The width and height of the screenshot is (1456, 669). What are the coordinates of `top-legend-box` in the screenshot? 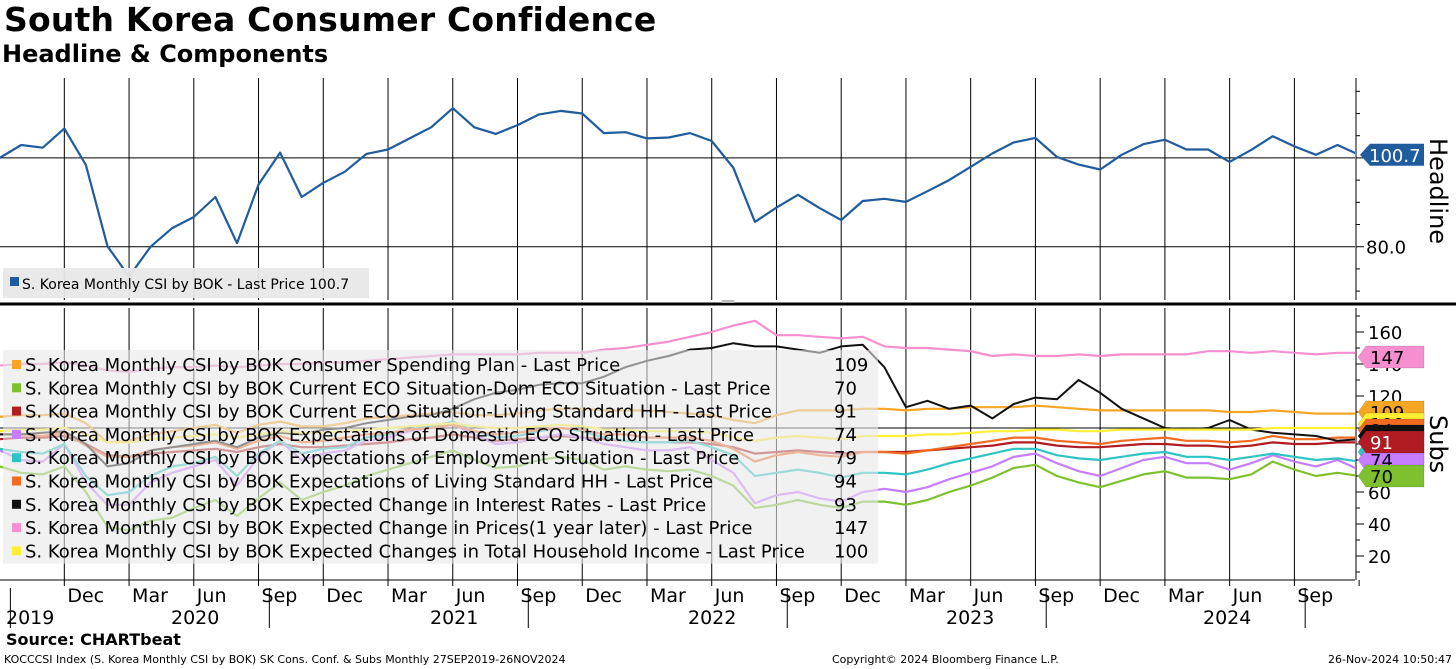 It's located at (186, 283).